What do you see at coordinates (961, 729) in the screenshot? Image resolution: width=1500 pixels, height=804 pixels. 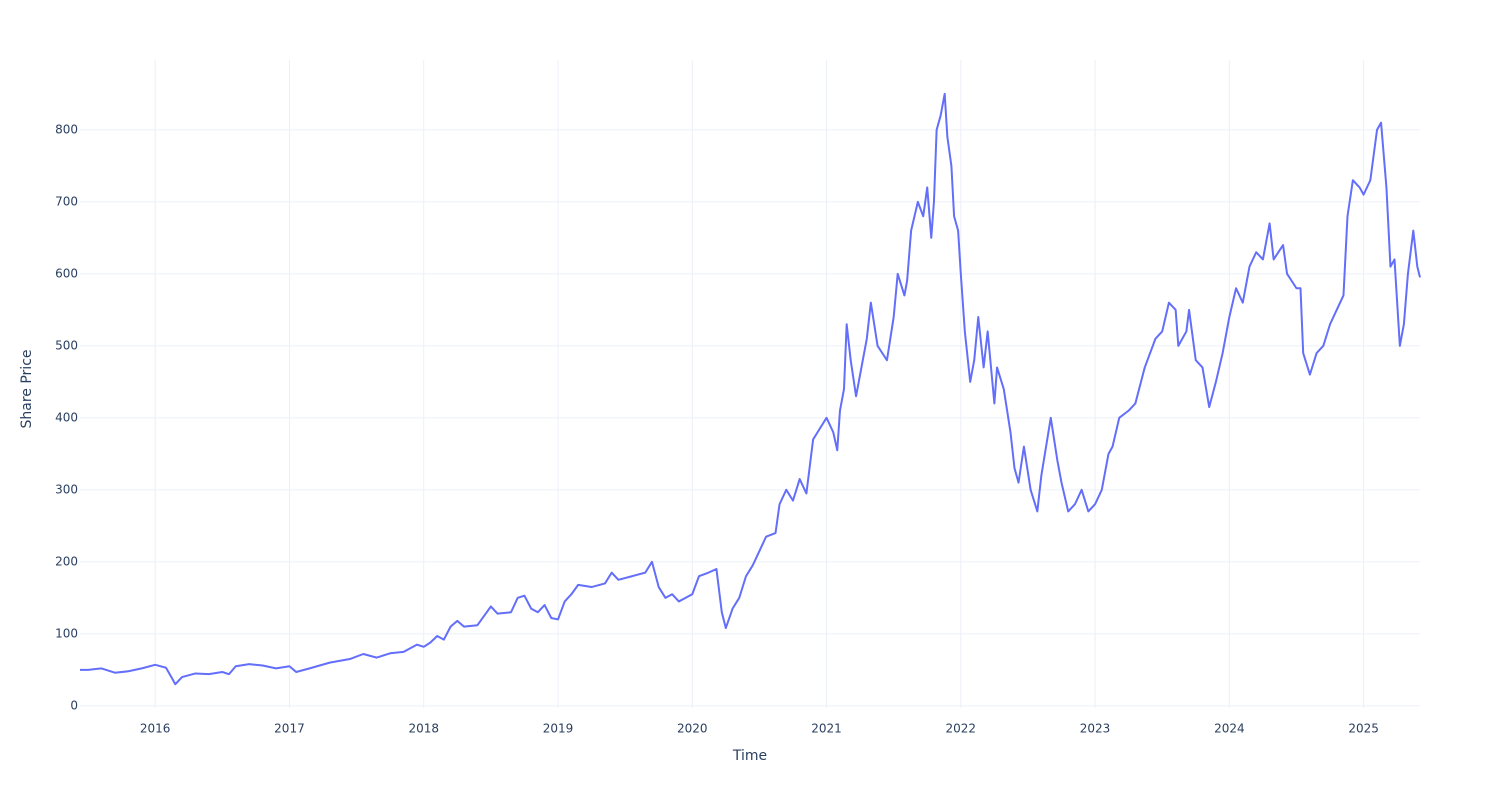 I see `x-tick-label: 2022` at bounding box center [961, 729].